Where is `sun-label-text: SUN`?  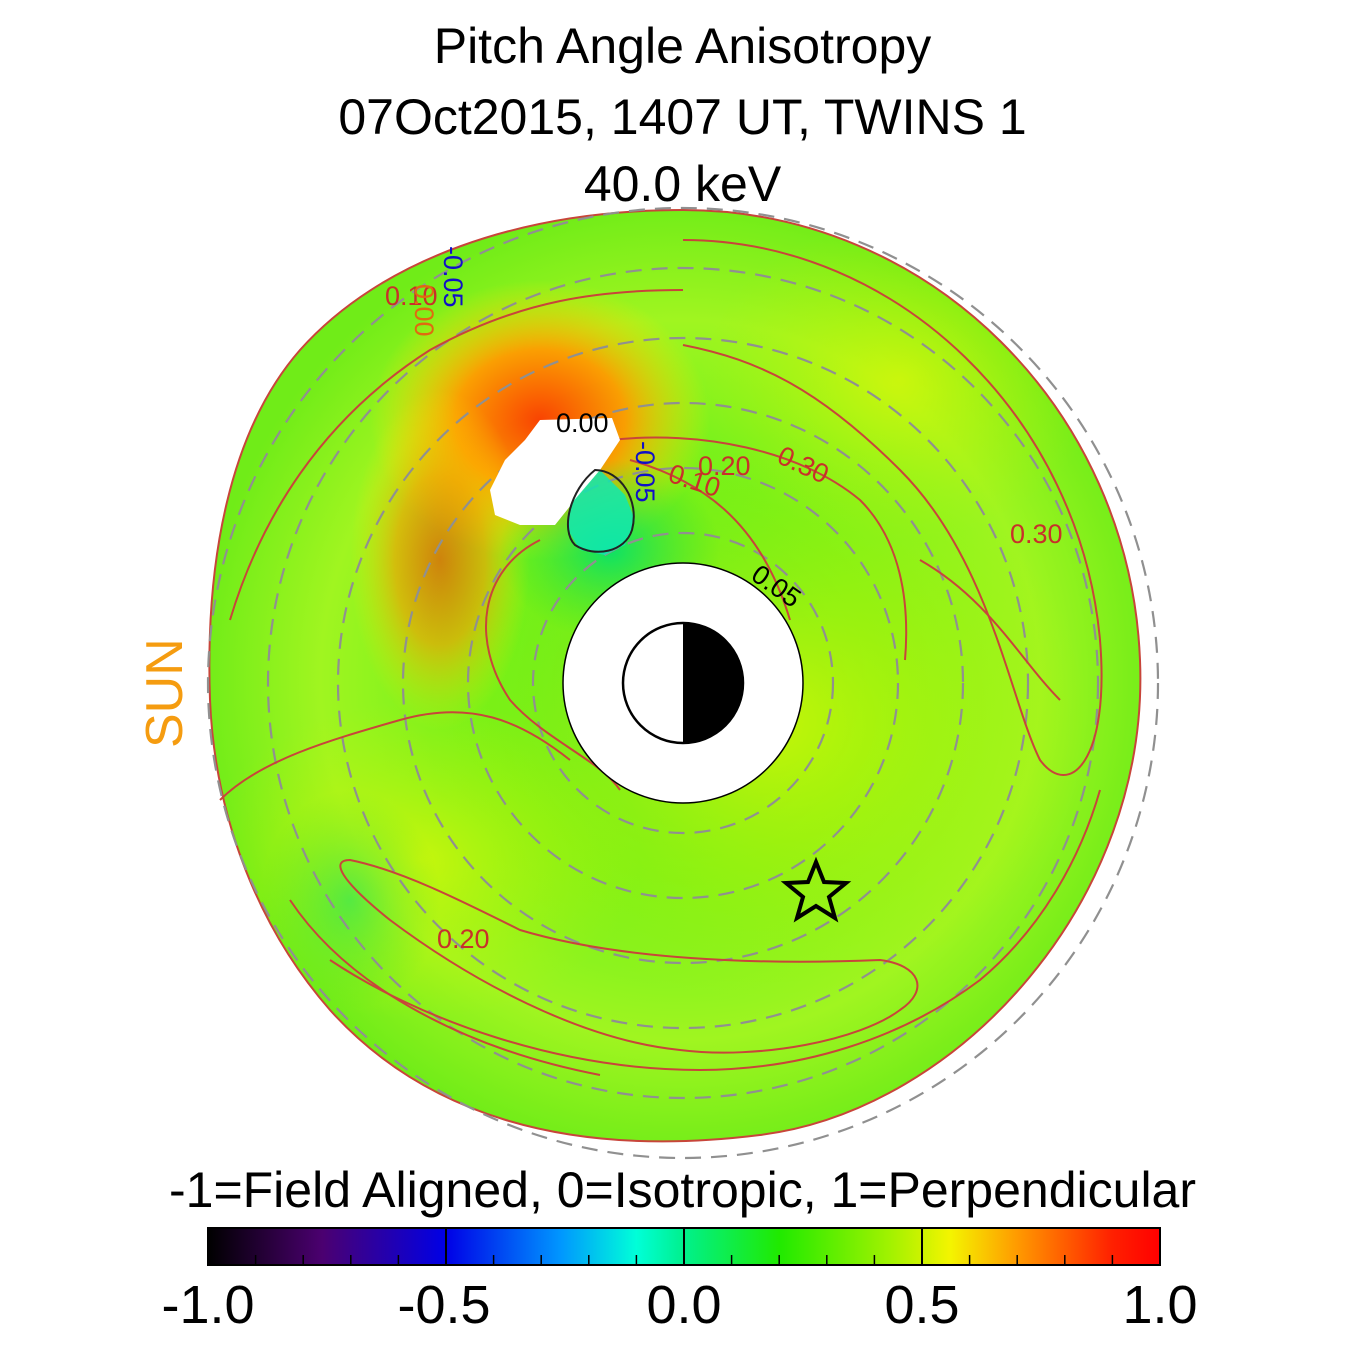 sun-label-text: SUN is located at coordinates (165, 693).